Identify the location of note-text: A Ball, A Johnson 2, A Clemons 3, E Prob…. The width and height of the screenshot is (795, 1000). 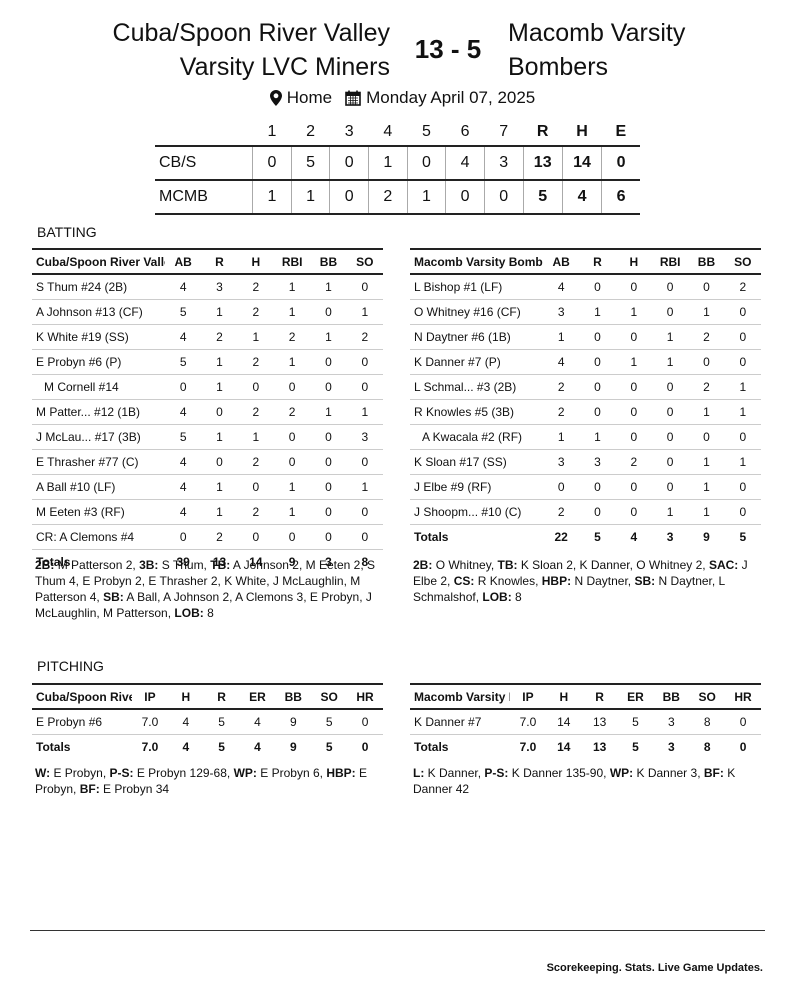
(203, 605).